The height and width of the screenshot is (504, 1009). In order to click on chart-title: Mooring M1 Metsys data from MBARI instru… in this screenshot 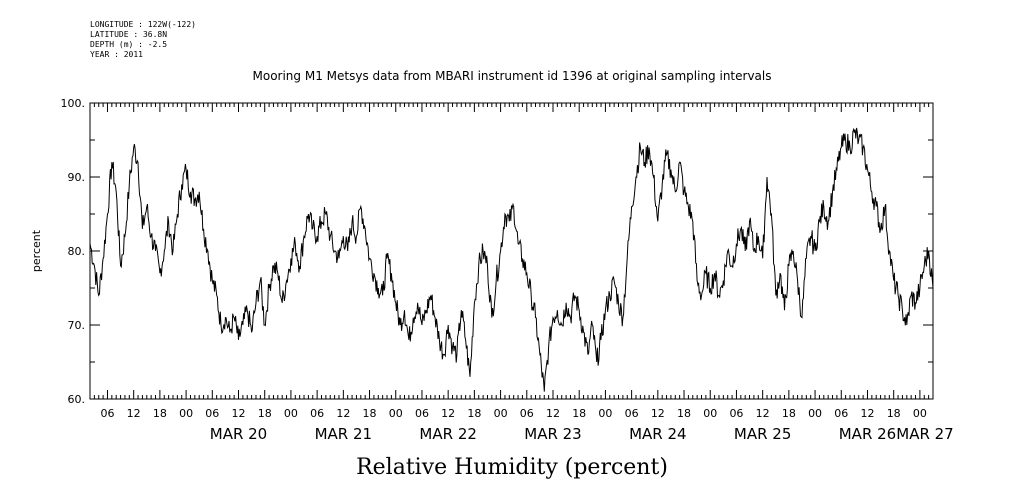, I will do `click(512, 76)`.